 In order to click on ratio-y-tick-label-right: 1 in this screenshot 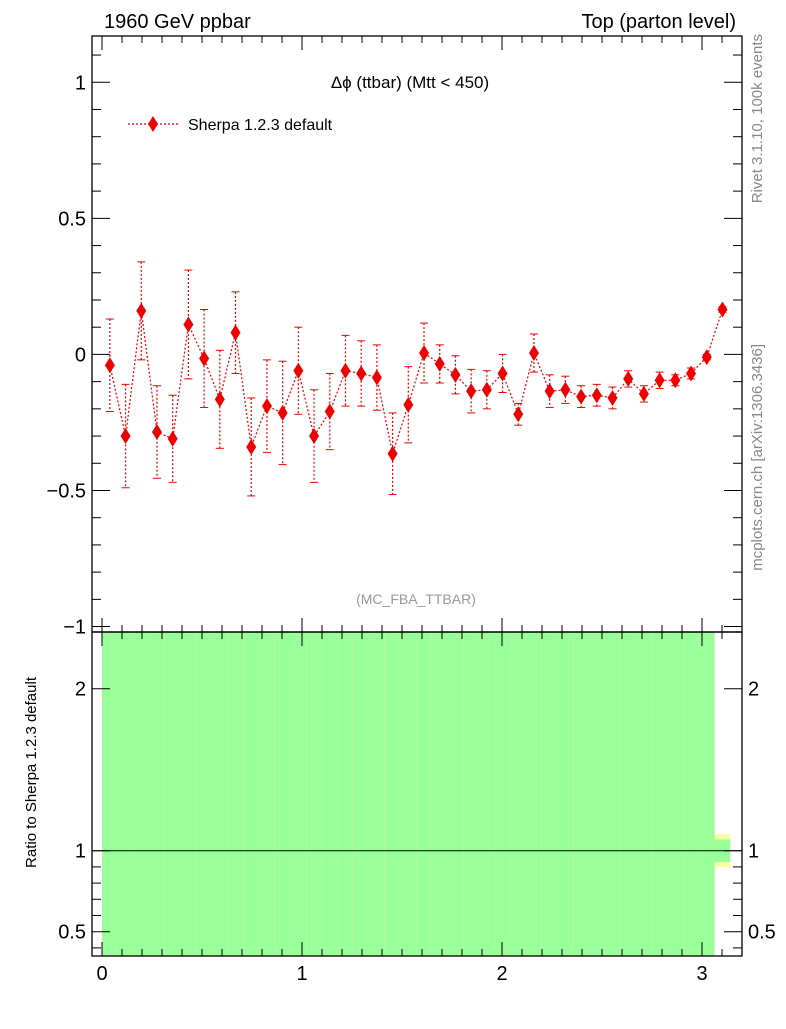, I will do `click(753, 852)`.